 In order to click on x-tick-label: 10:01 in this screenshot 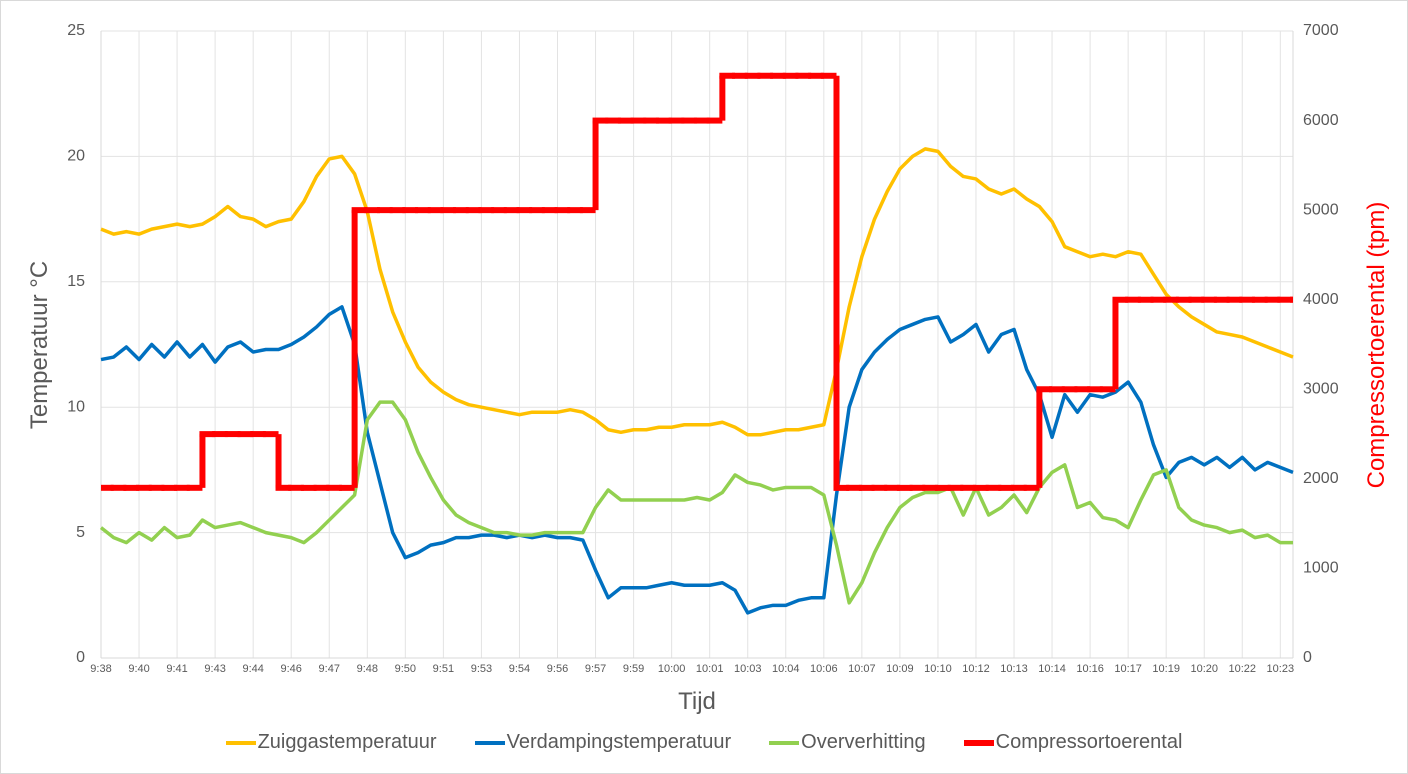, I will do `click(710, 669)`.